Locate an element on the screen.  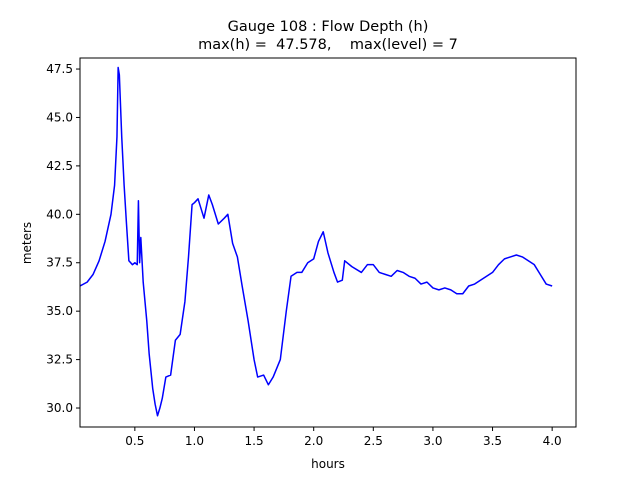
x-tick-label: 2.0 is located at coordinates (313, 441).